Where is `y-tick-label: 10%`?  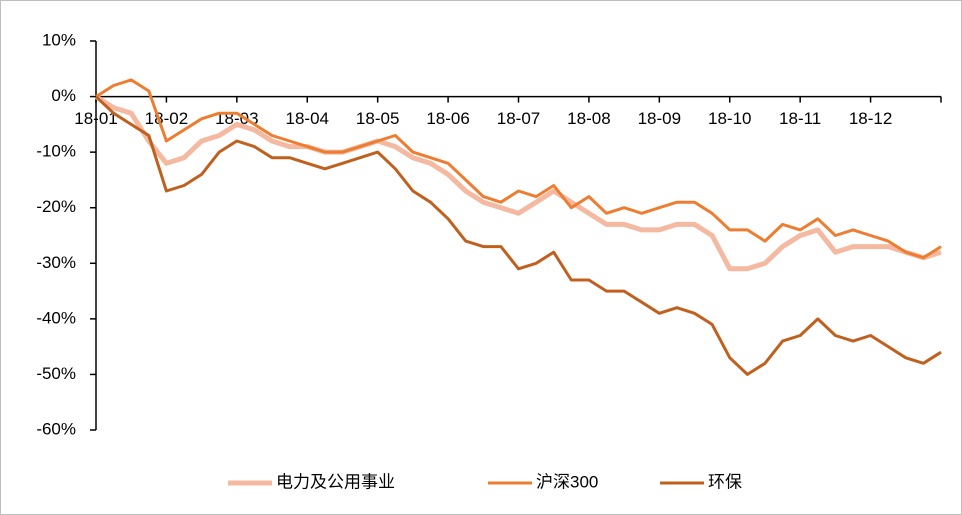
y-tick-label: 10% is located at coordinates (59, 39).